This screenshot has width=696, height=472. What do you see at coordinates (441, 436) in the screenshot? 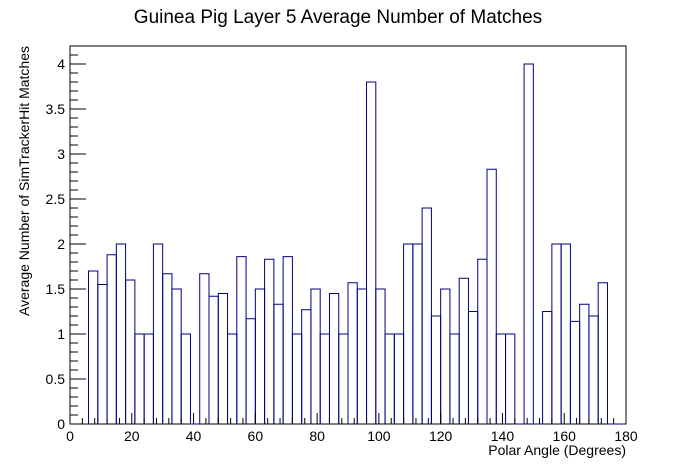
I see `x-tick-label: 120` at bounding box center [441, 436].